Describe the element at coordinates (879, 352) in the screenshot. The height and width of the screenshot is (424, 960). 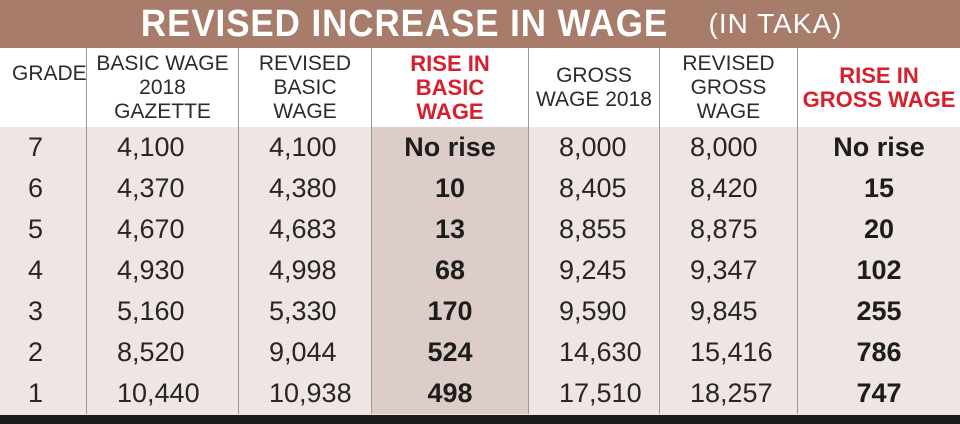
I see `cell-rise-in-gross-wage: 786` at that location.